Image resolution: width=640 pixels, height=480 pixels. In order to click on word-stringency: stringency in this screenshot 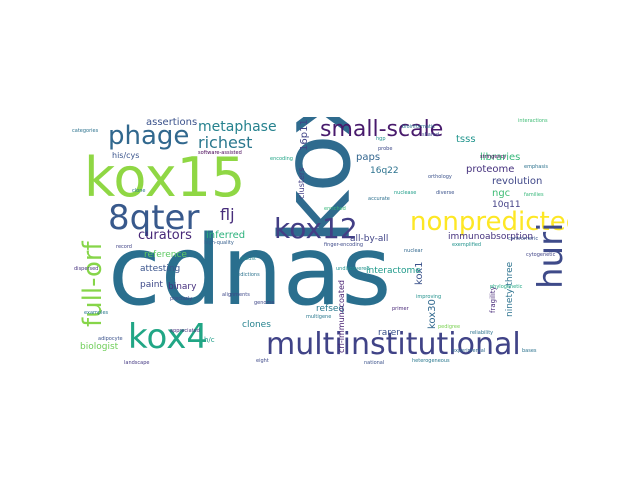, I will do `click(493, 157)`.